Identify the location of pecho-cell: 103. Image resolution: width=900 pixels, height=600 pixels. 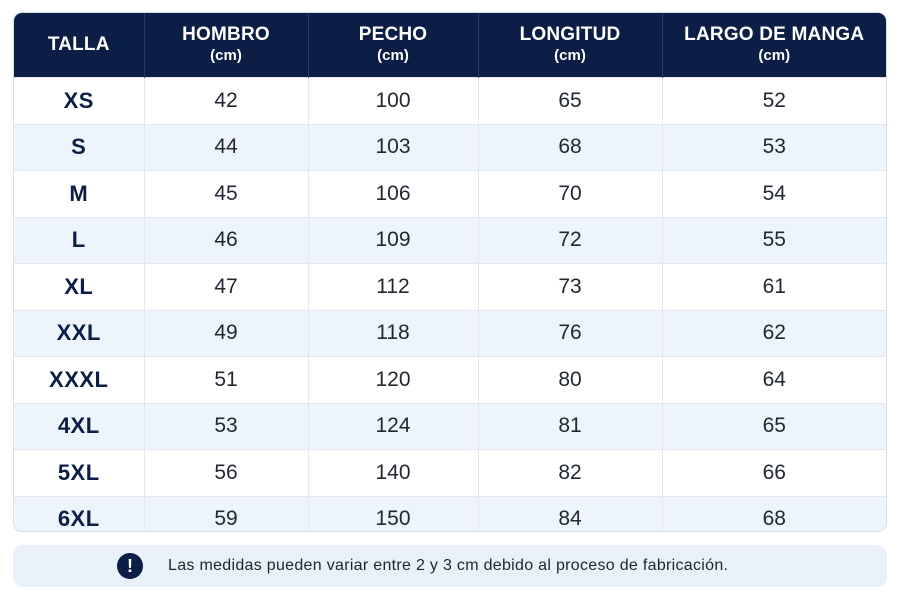
(393, 147).